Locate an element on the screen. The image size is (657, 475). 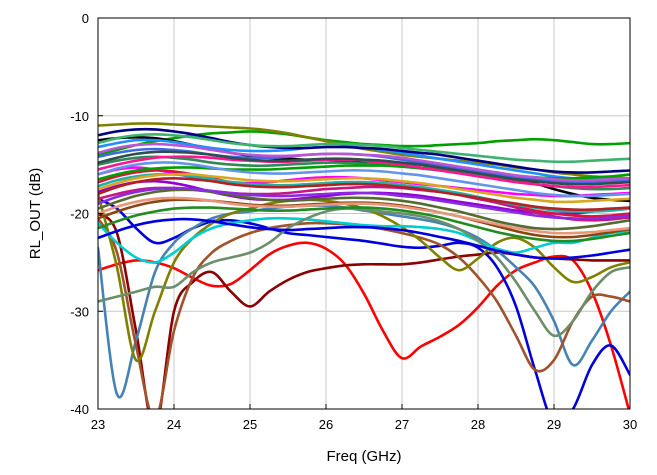
x-tick-label: 26 is located at coordinates (326, 424).